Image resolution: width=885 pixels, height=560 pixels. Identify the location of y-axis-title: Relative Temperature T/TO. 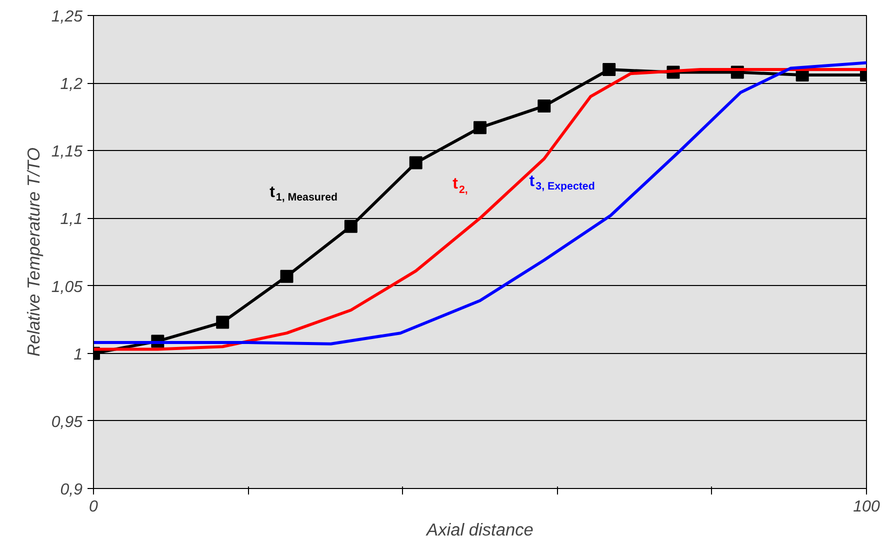
(33, 251).